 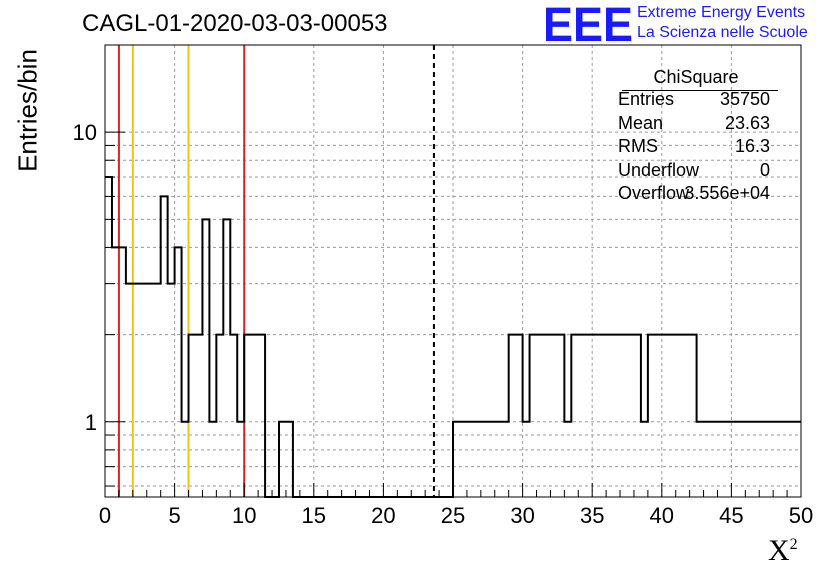 I want to click on y-tick-label: 1, so click(x=91, y=422).